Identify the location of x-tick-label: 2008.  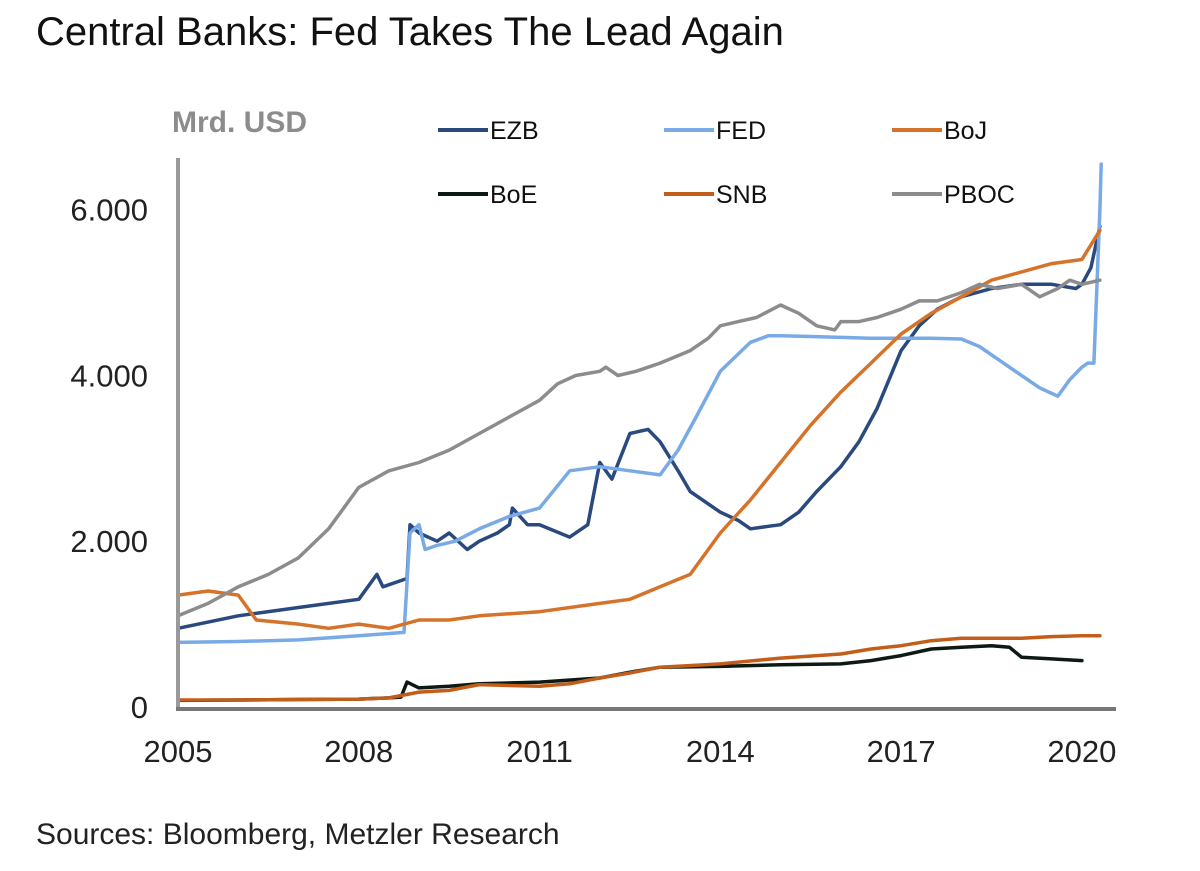
(358, 751).